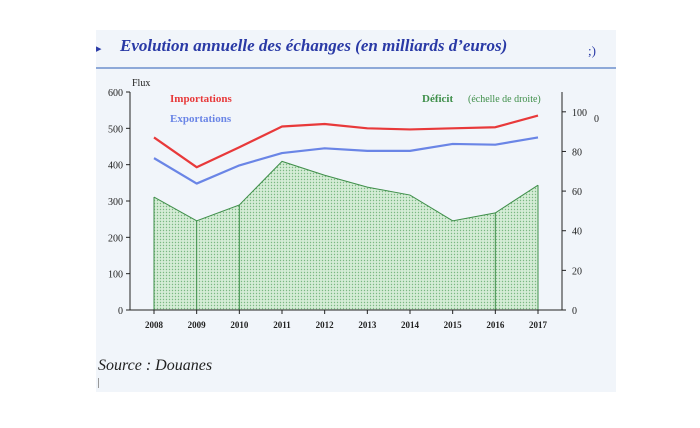 The image size is (700, 428). What do you see at coordinates (495, 325) in the screenshot?
I see `x-tick-label: 2016` at bounding box center [495, 325].